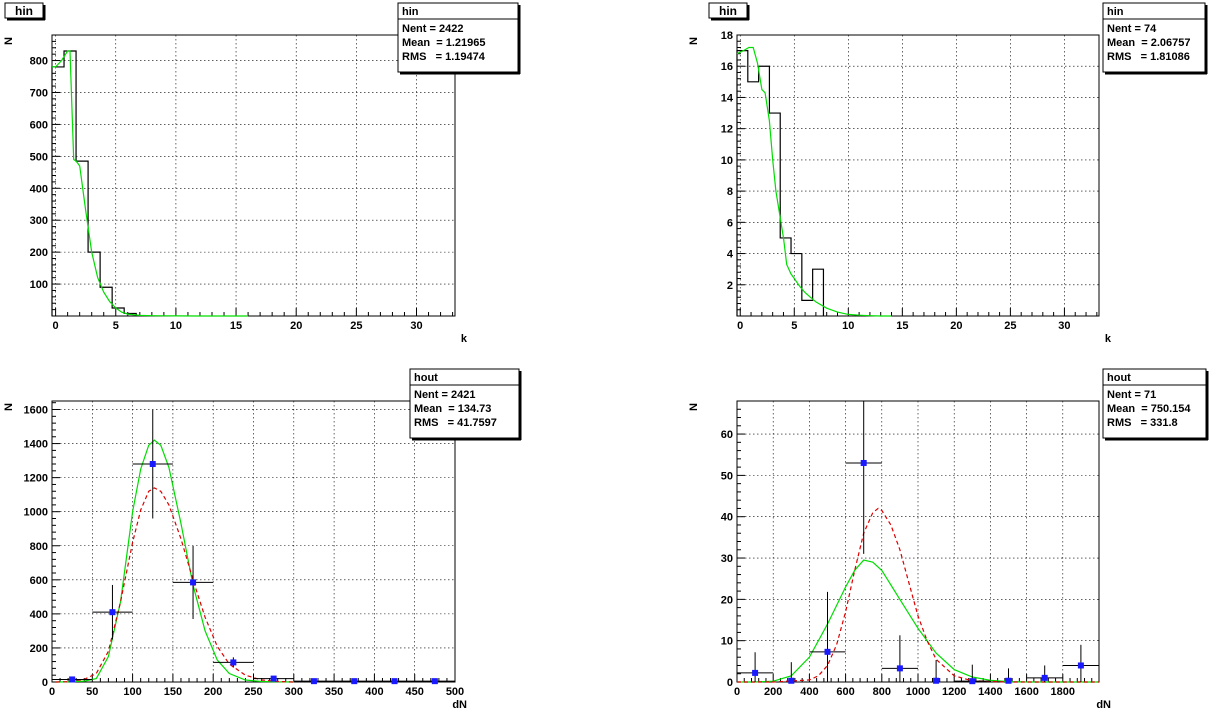 This screenshot has width=1212, height=715. What do you see at coordinates (845, 692) in the screenshot?
I see `x-tick-label: 600` at bounding box center [845, 692].